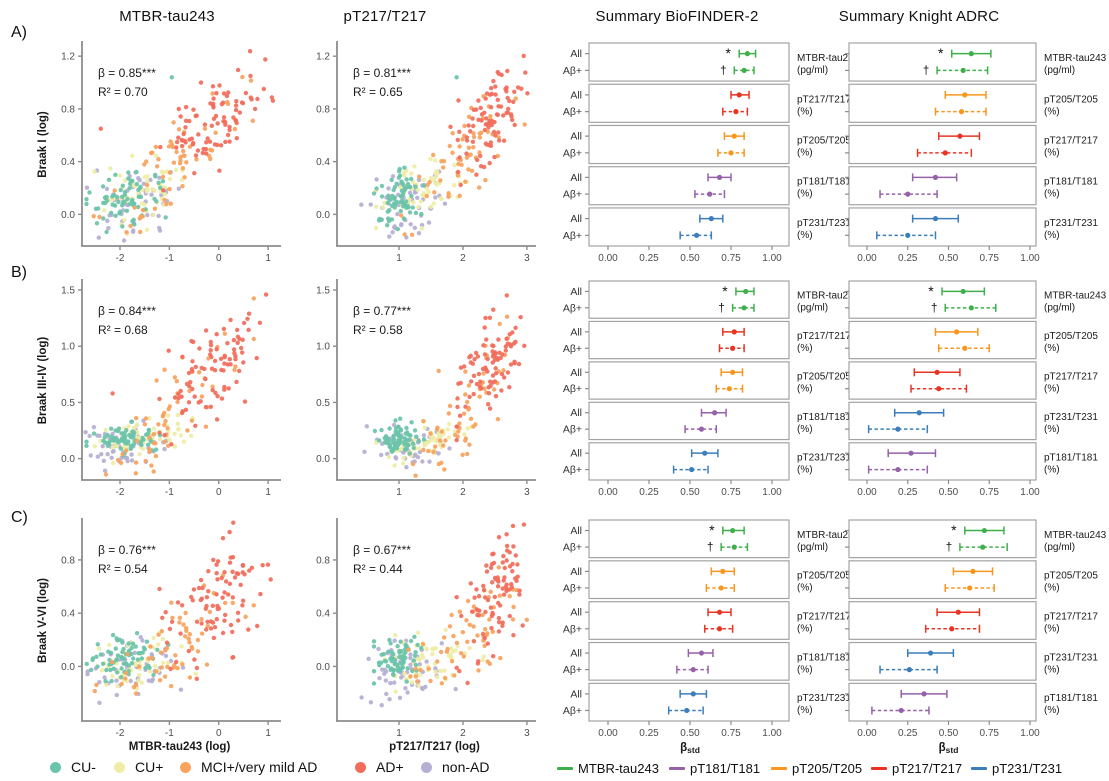 Image resolution: width=1109 pixels, height=781 pixels. I want to click on svg-text: β = 0.84***, so click(127, 311).